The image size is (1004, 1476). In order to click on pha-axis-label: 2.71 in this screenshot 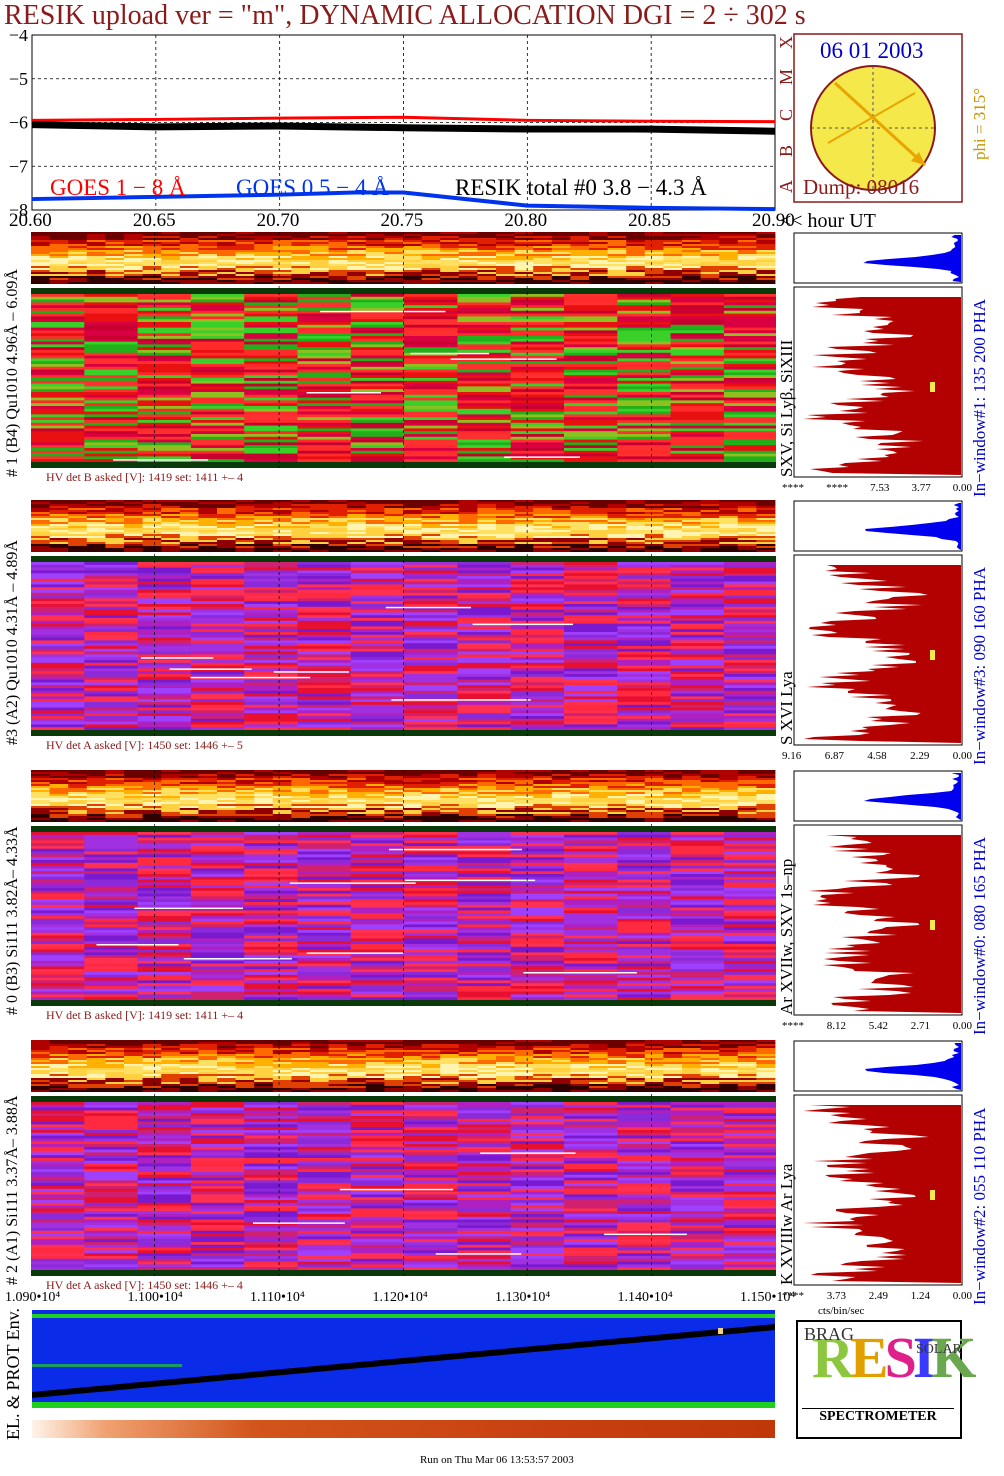, I will do `click(920, 1026)`.